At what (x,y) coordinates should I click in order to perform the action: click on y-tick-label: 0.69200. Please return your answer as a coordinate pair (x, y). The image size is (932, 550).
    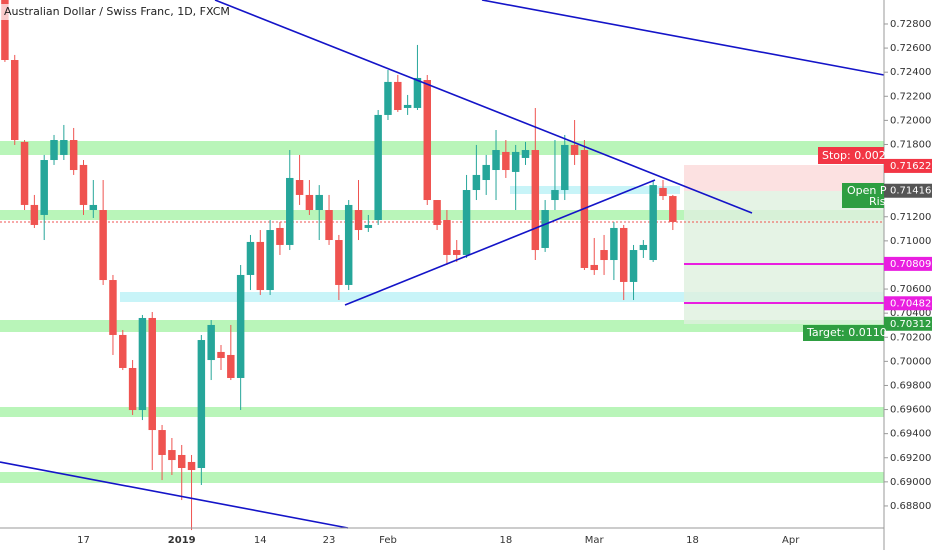
    Looking at the image, I should click on (910, 458).